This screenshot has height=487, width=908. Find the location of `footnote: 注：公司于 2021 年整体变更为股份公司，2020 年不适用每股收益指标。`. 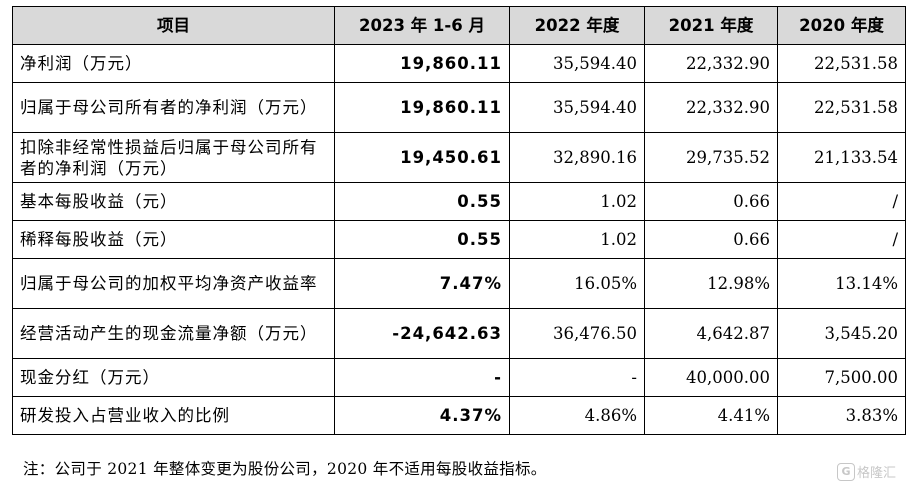

footnote: 注：公司于 2021 年整体变更为股份公司，2020 年不适用每股收益指标。 is located at coordinates (285, 469).